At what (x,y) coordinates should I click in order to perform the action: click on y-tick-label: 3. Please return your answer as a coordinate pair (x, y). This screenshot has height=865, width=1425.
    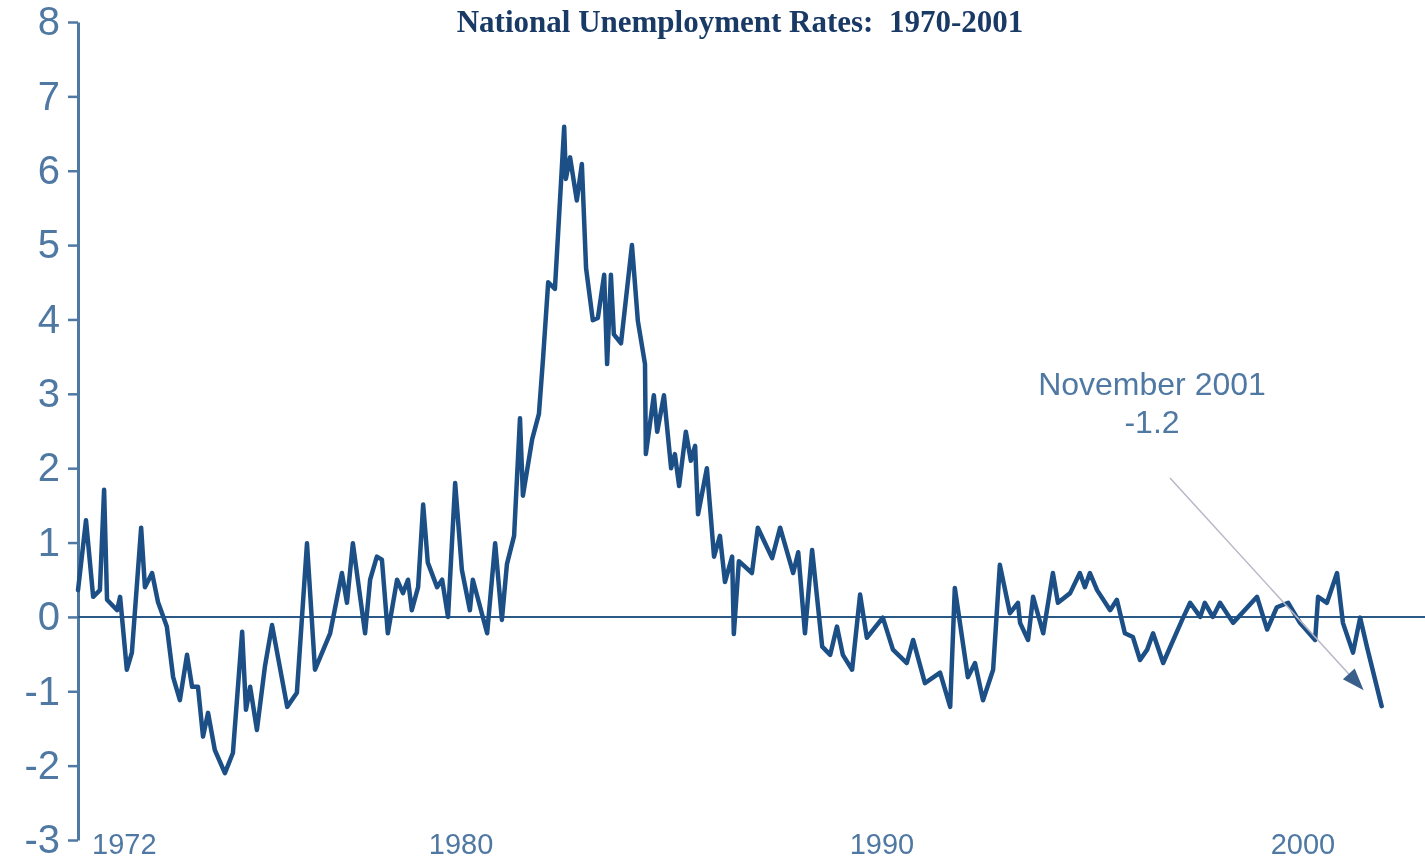
    Looking at the image, I should click on (48, 393).